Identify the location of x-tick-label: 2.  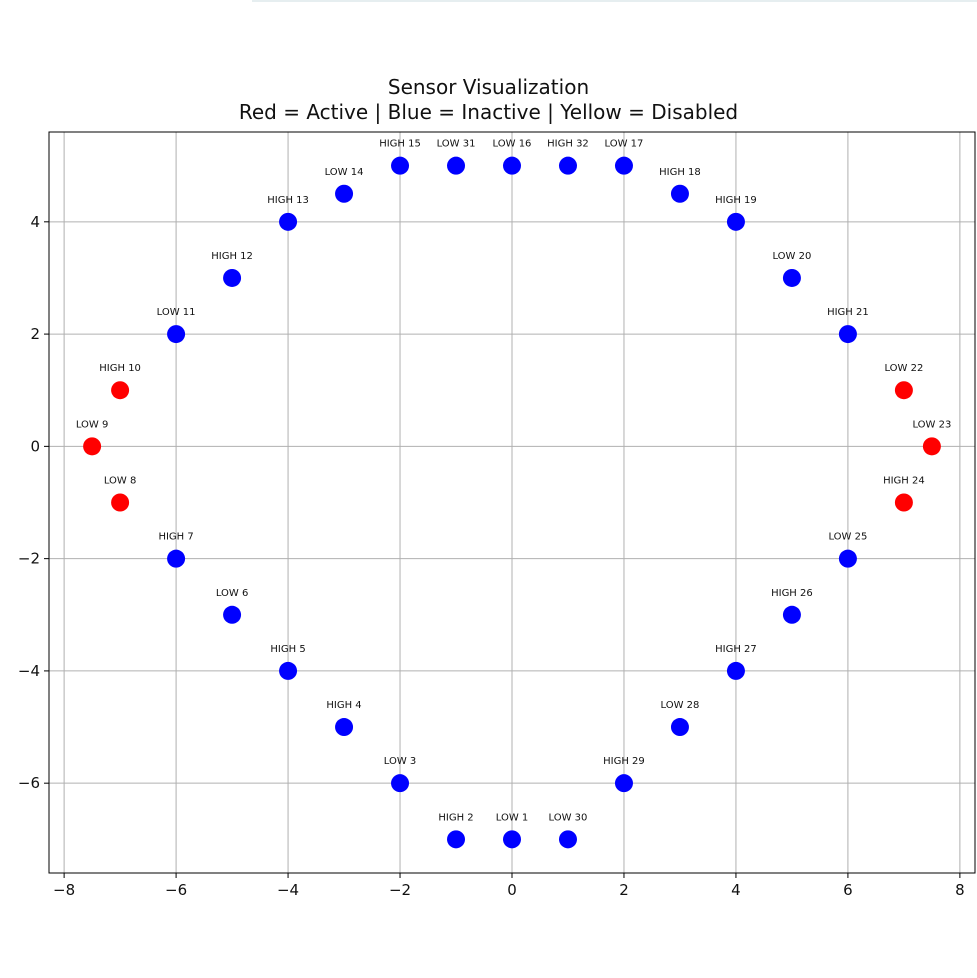
(624, 890).